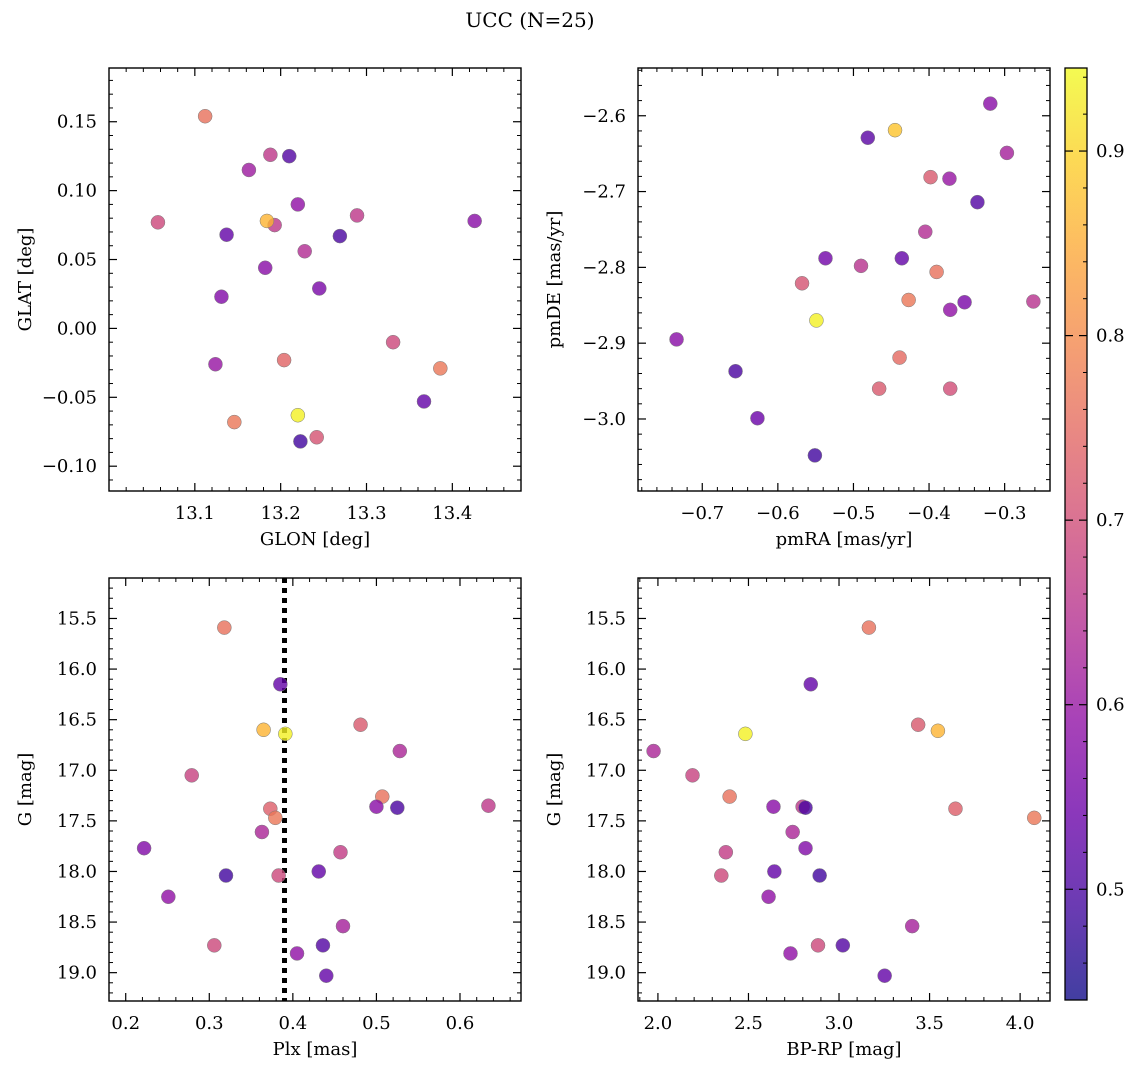 The image size is (1136, 1068). I want to click on colorbar-tick-label: 0.9, so click(1110, 151).